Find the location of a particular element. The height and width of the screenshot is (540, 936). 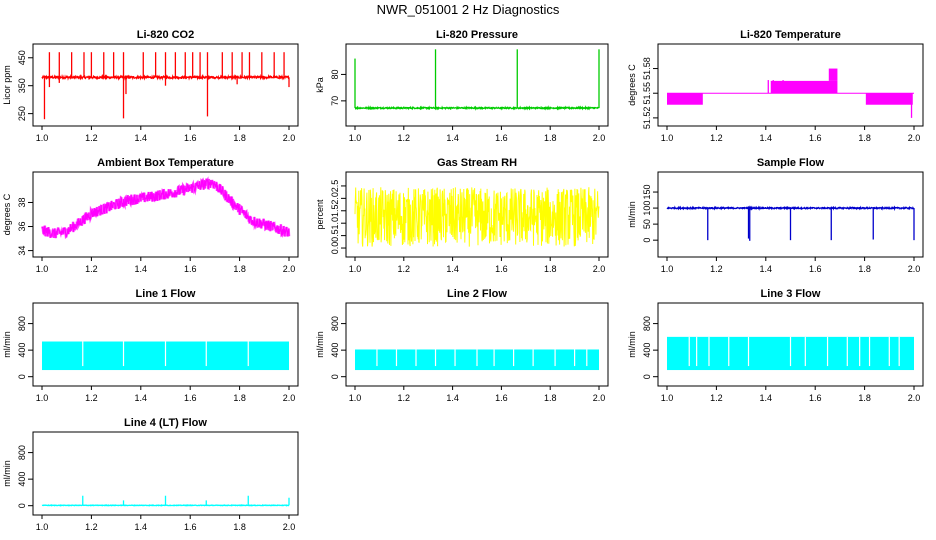

co2-xtick-label-4: 1.8 is located at coordinates (239, 138).